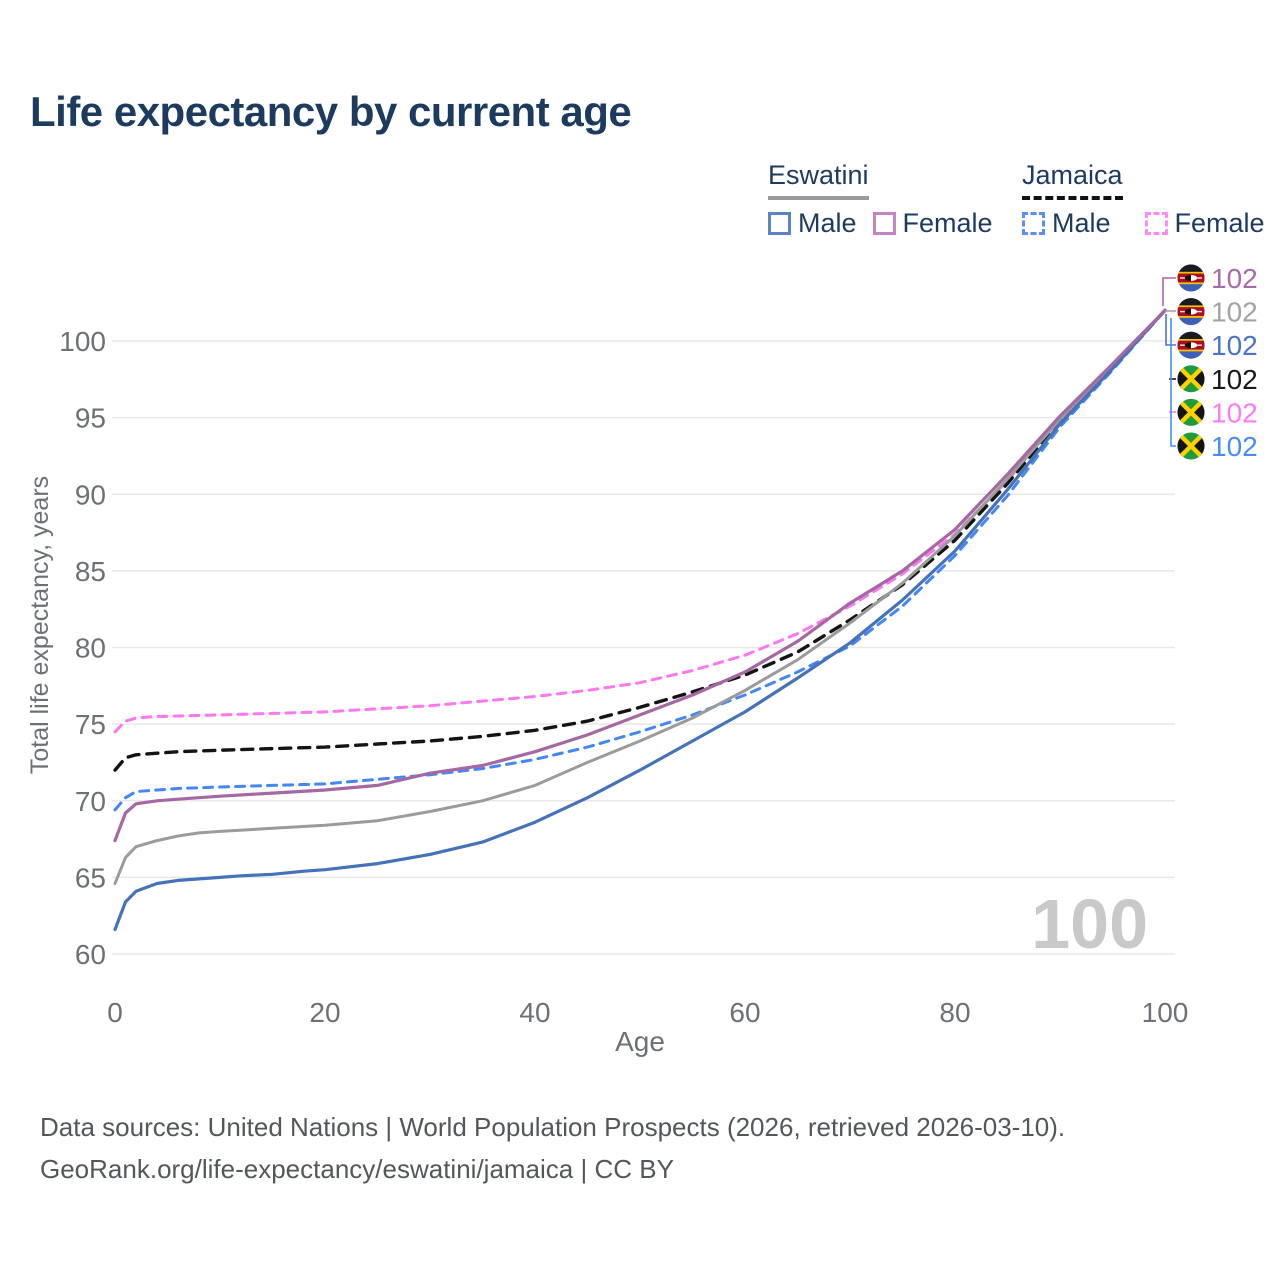 Image resolution: width=1280 pixels, height=1280 pixels. I want to click on legend-eswatini-female: Female, so click(932, 223).